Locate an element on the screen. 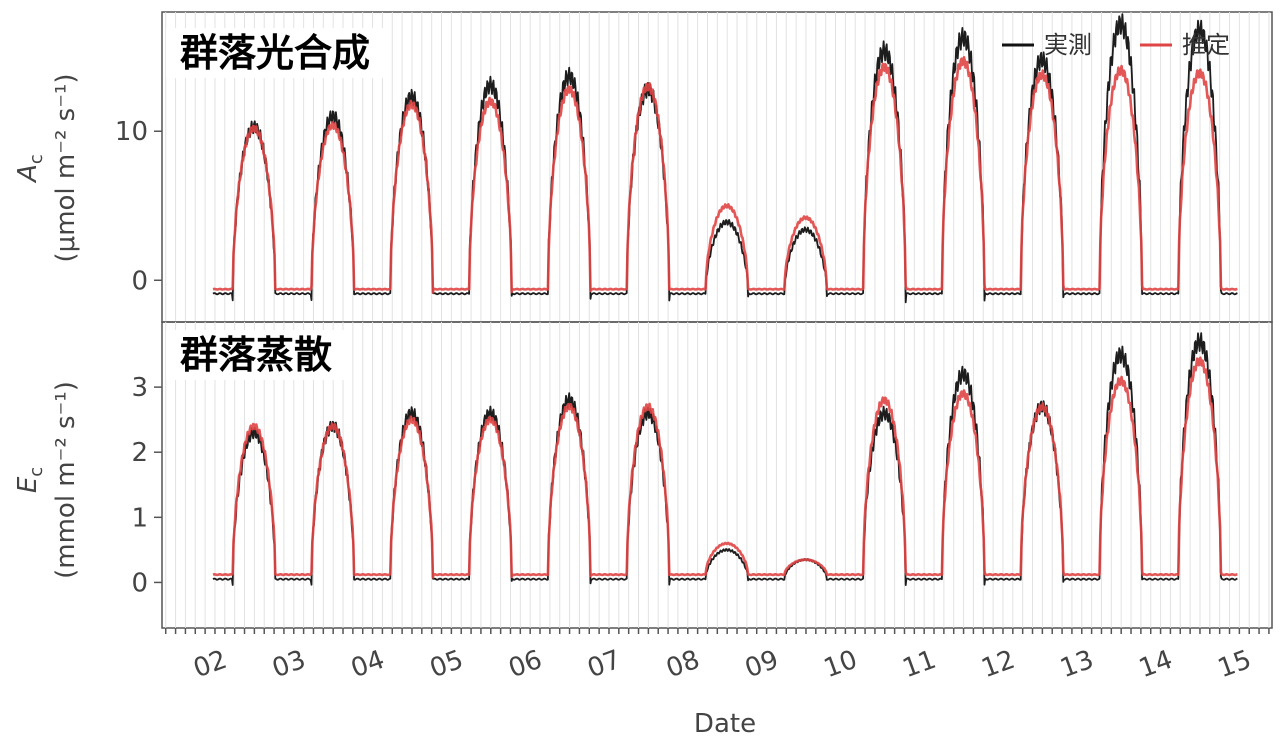  svg-text: Ac is located at coordinates (30, 169).